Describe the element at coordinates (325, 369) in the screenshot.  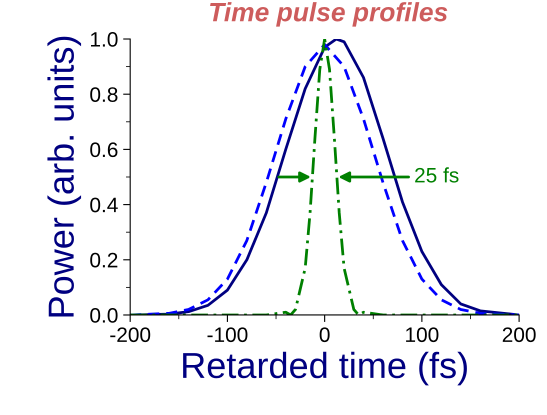
I see `x-axis-title: Retarded time (fs)` at that location.